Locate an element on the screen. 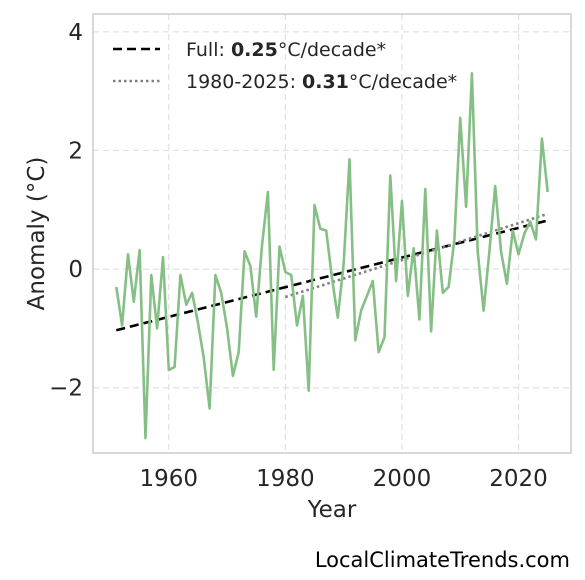 This screenshot has width=585, height=580. y-axis-title: Anomaly (°C) is located at coordinates (37, 234).